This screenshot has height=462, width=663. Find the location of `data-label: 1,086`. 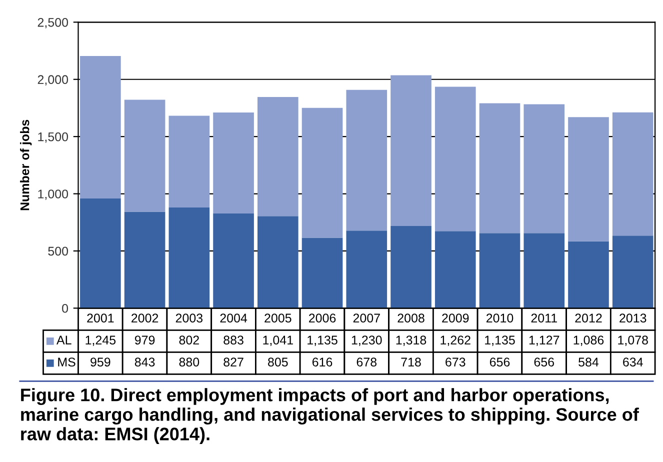

data-label: 1,086 is located at coordinates (589, 341).